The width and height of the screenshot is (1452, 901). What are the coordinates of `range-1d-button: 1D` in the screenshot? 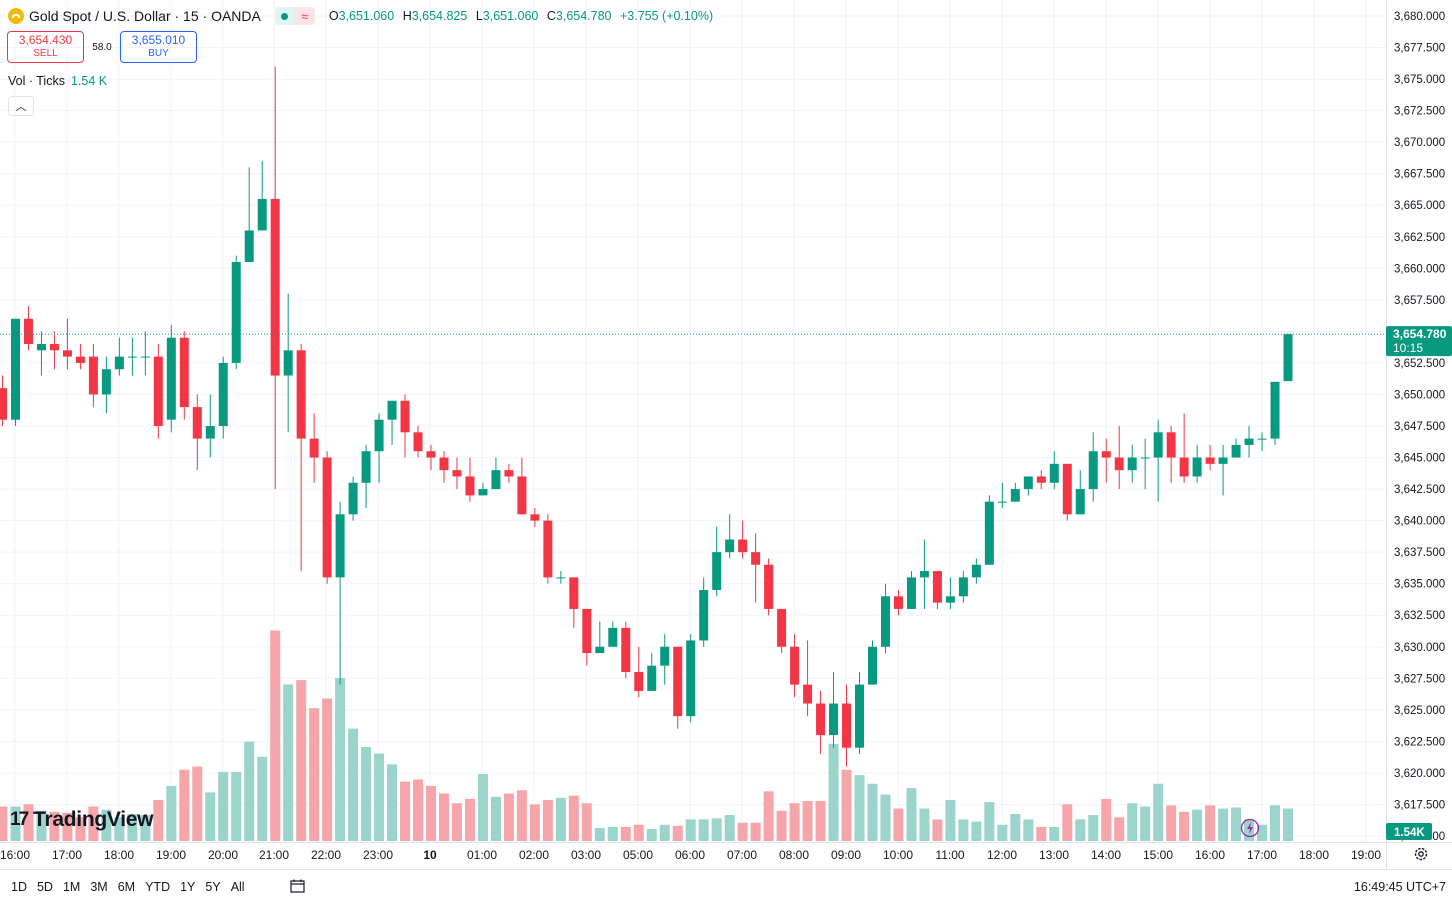 It's located at (19, 887).